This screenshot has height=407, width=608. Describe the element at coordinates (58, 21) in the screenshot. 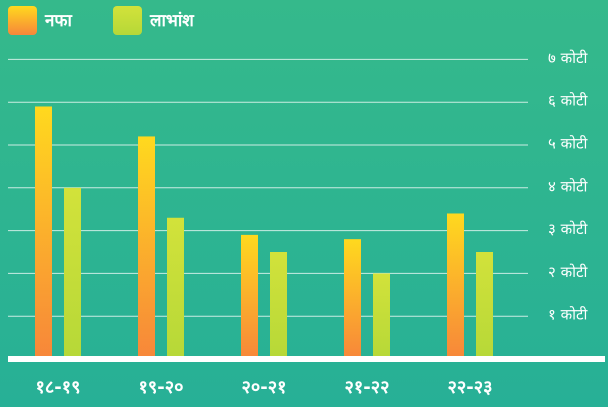

I see `legend-label: नफा` at that location.